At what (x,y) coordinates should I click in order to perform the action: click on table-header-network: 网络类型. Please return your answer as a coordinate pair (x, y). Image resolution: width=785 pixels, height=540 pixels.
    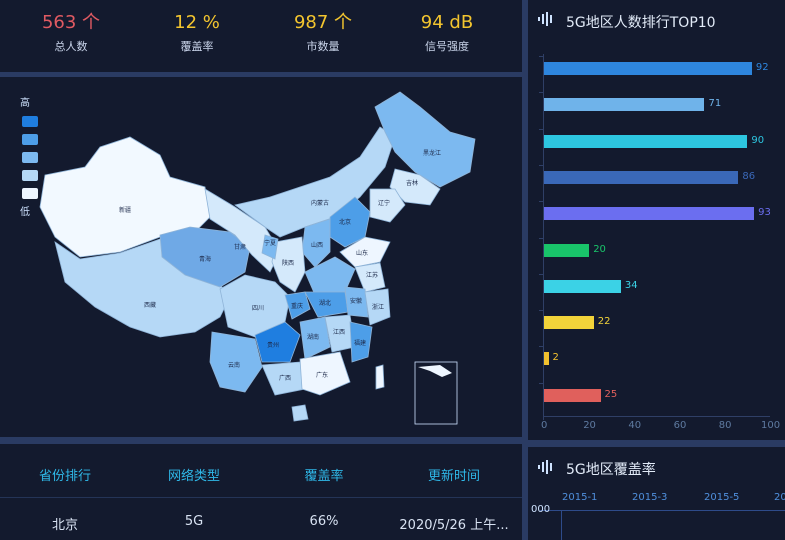
    Looking at the image, I should click on (193, 476).